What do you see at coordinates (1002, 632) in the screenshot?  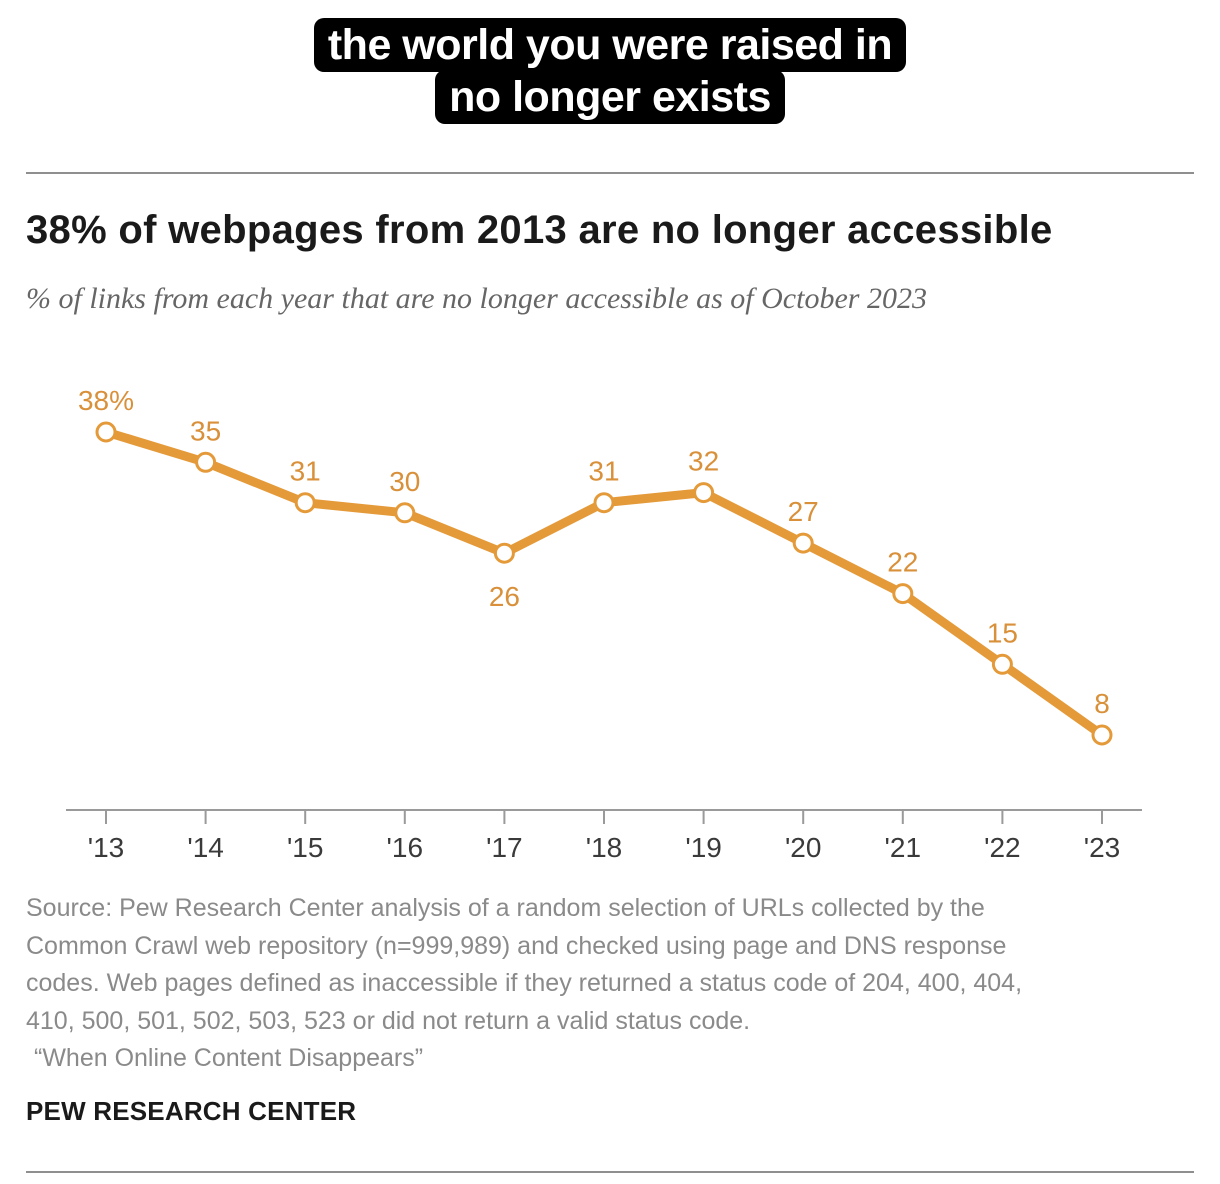 I see `data-label: 15` at bounding box center [1002, 632].